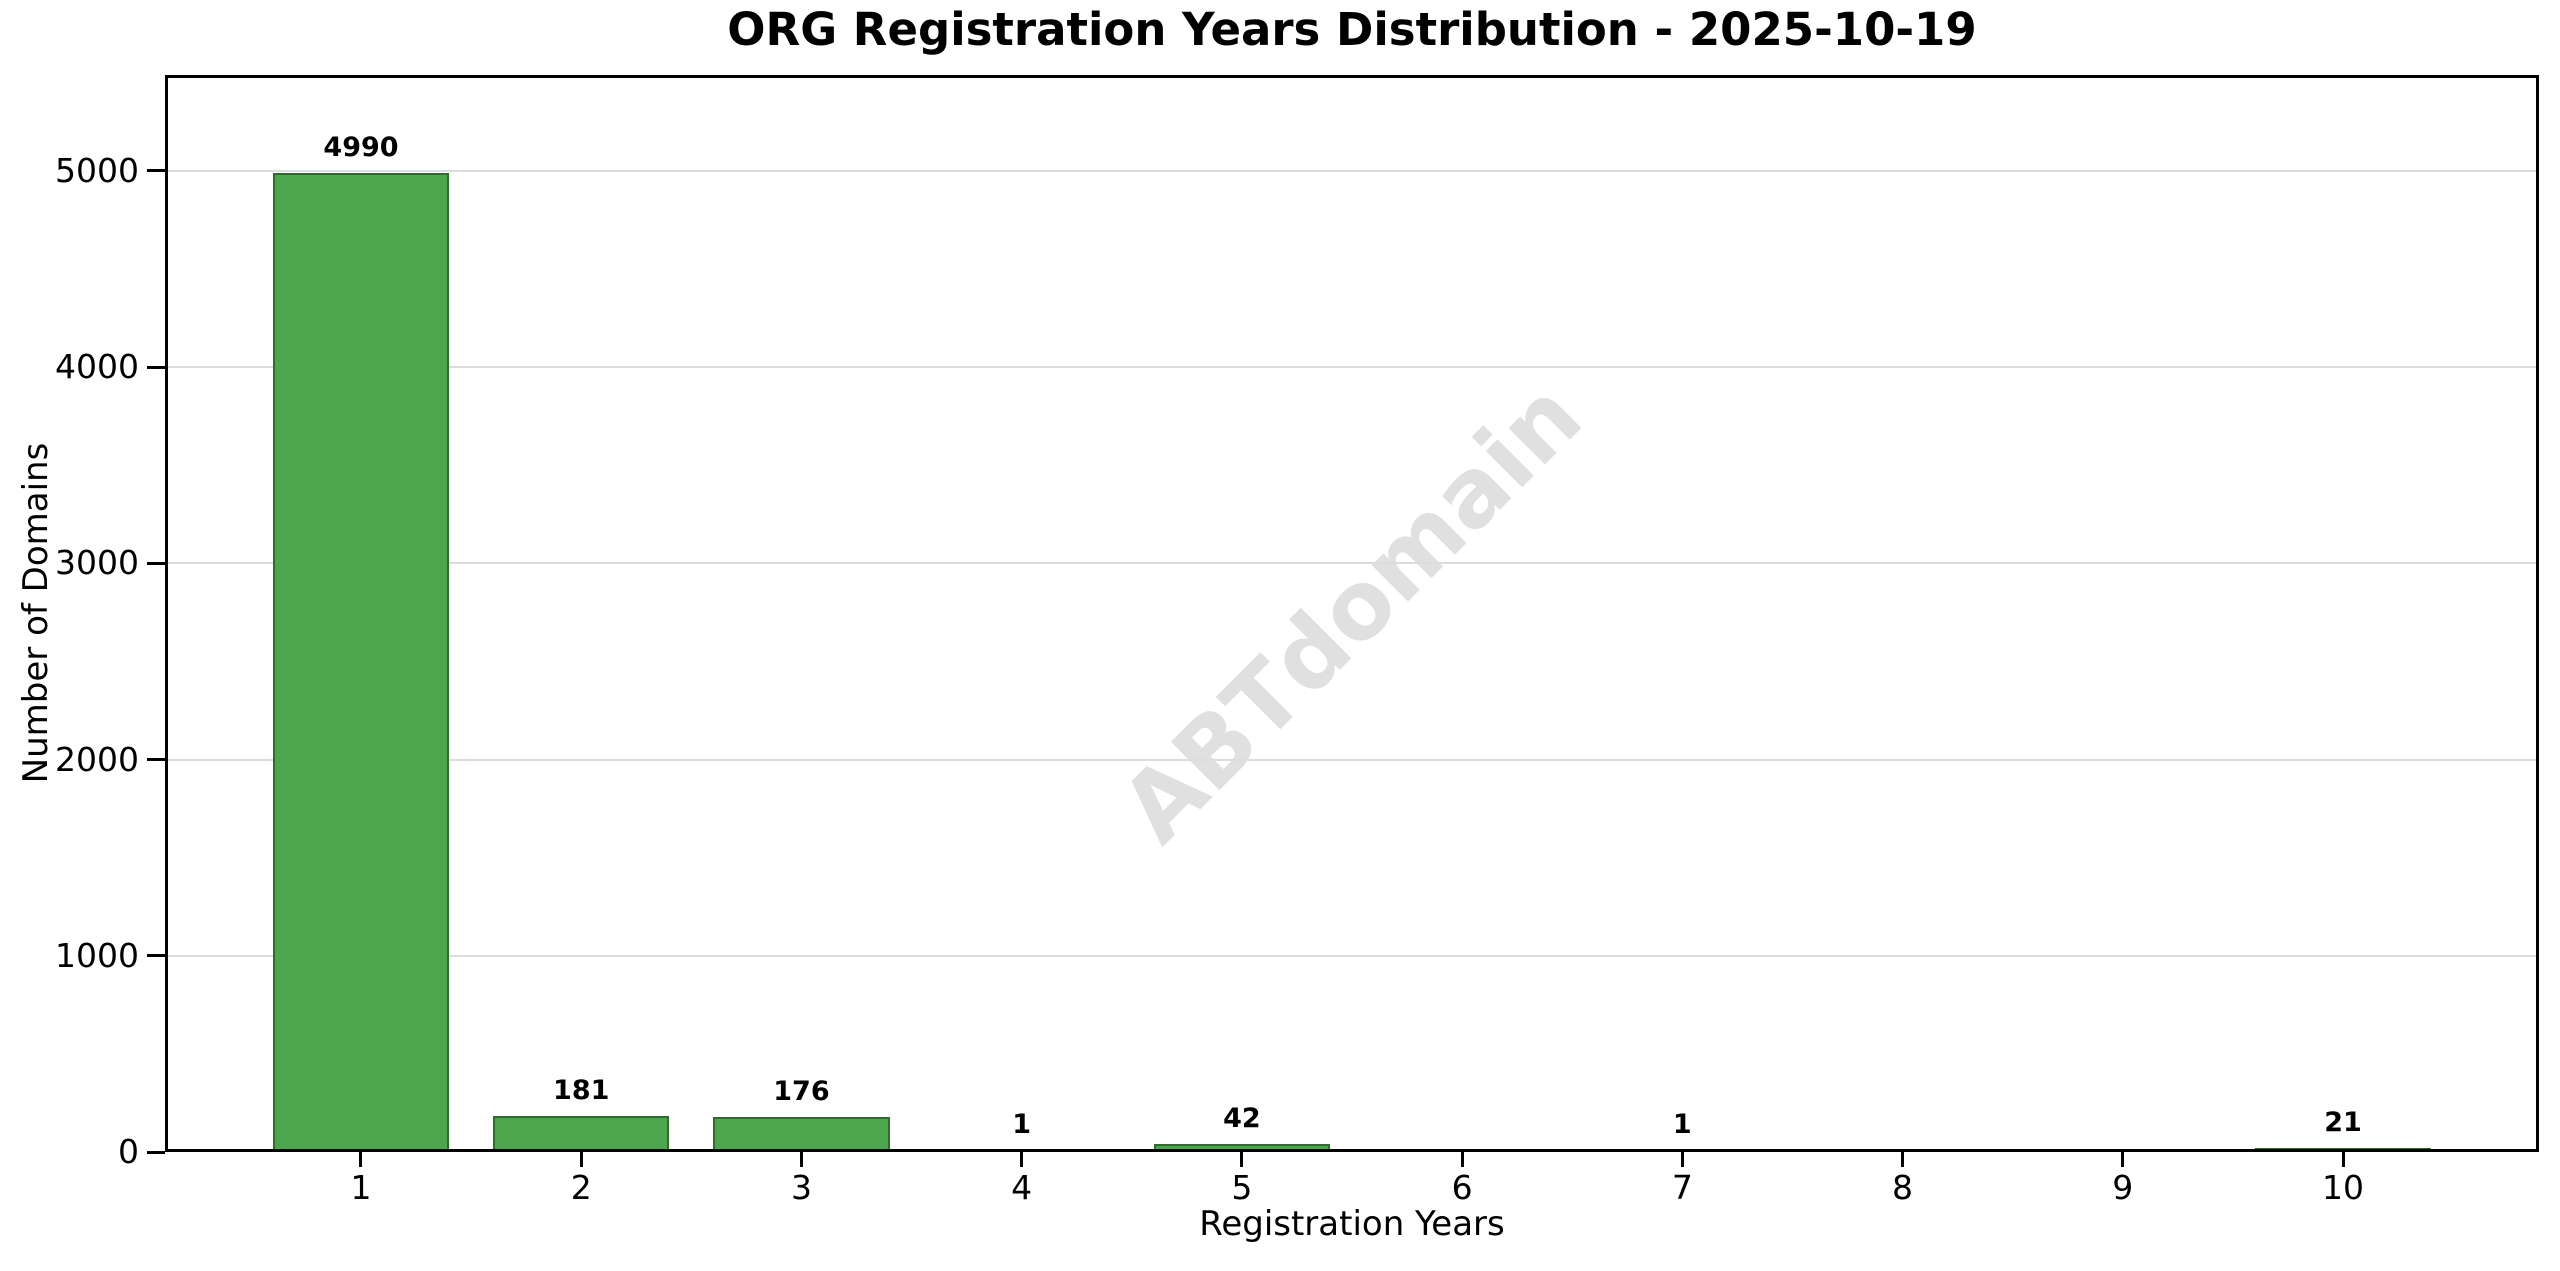  Describe the element at coordinates (1903, 1187) in the screenshot. I see `x-tick-label: 8` at that location.